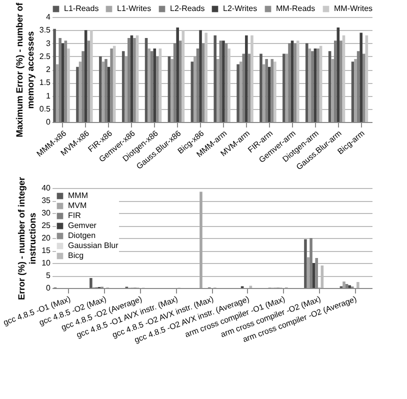  What do you see at coordinates (187, 8) in the screenshot?
I see `legend-label: L2-Reads` at bounding box center [187, 8].